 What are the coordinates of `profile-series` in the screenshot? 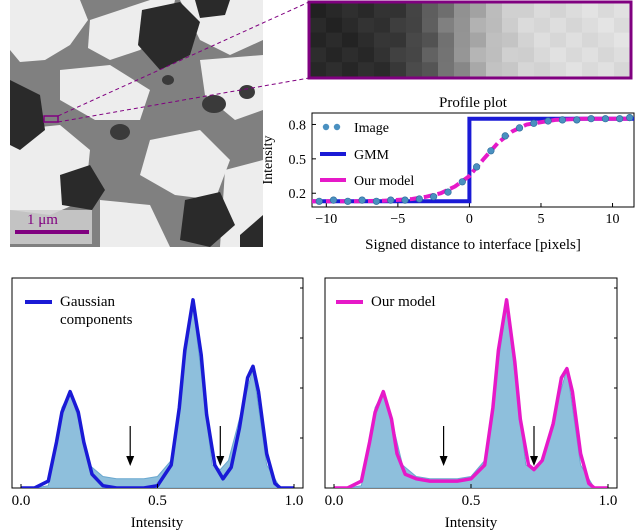 It's located at (473, 159).